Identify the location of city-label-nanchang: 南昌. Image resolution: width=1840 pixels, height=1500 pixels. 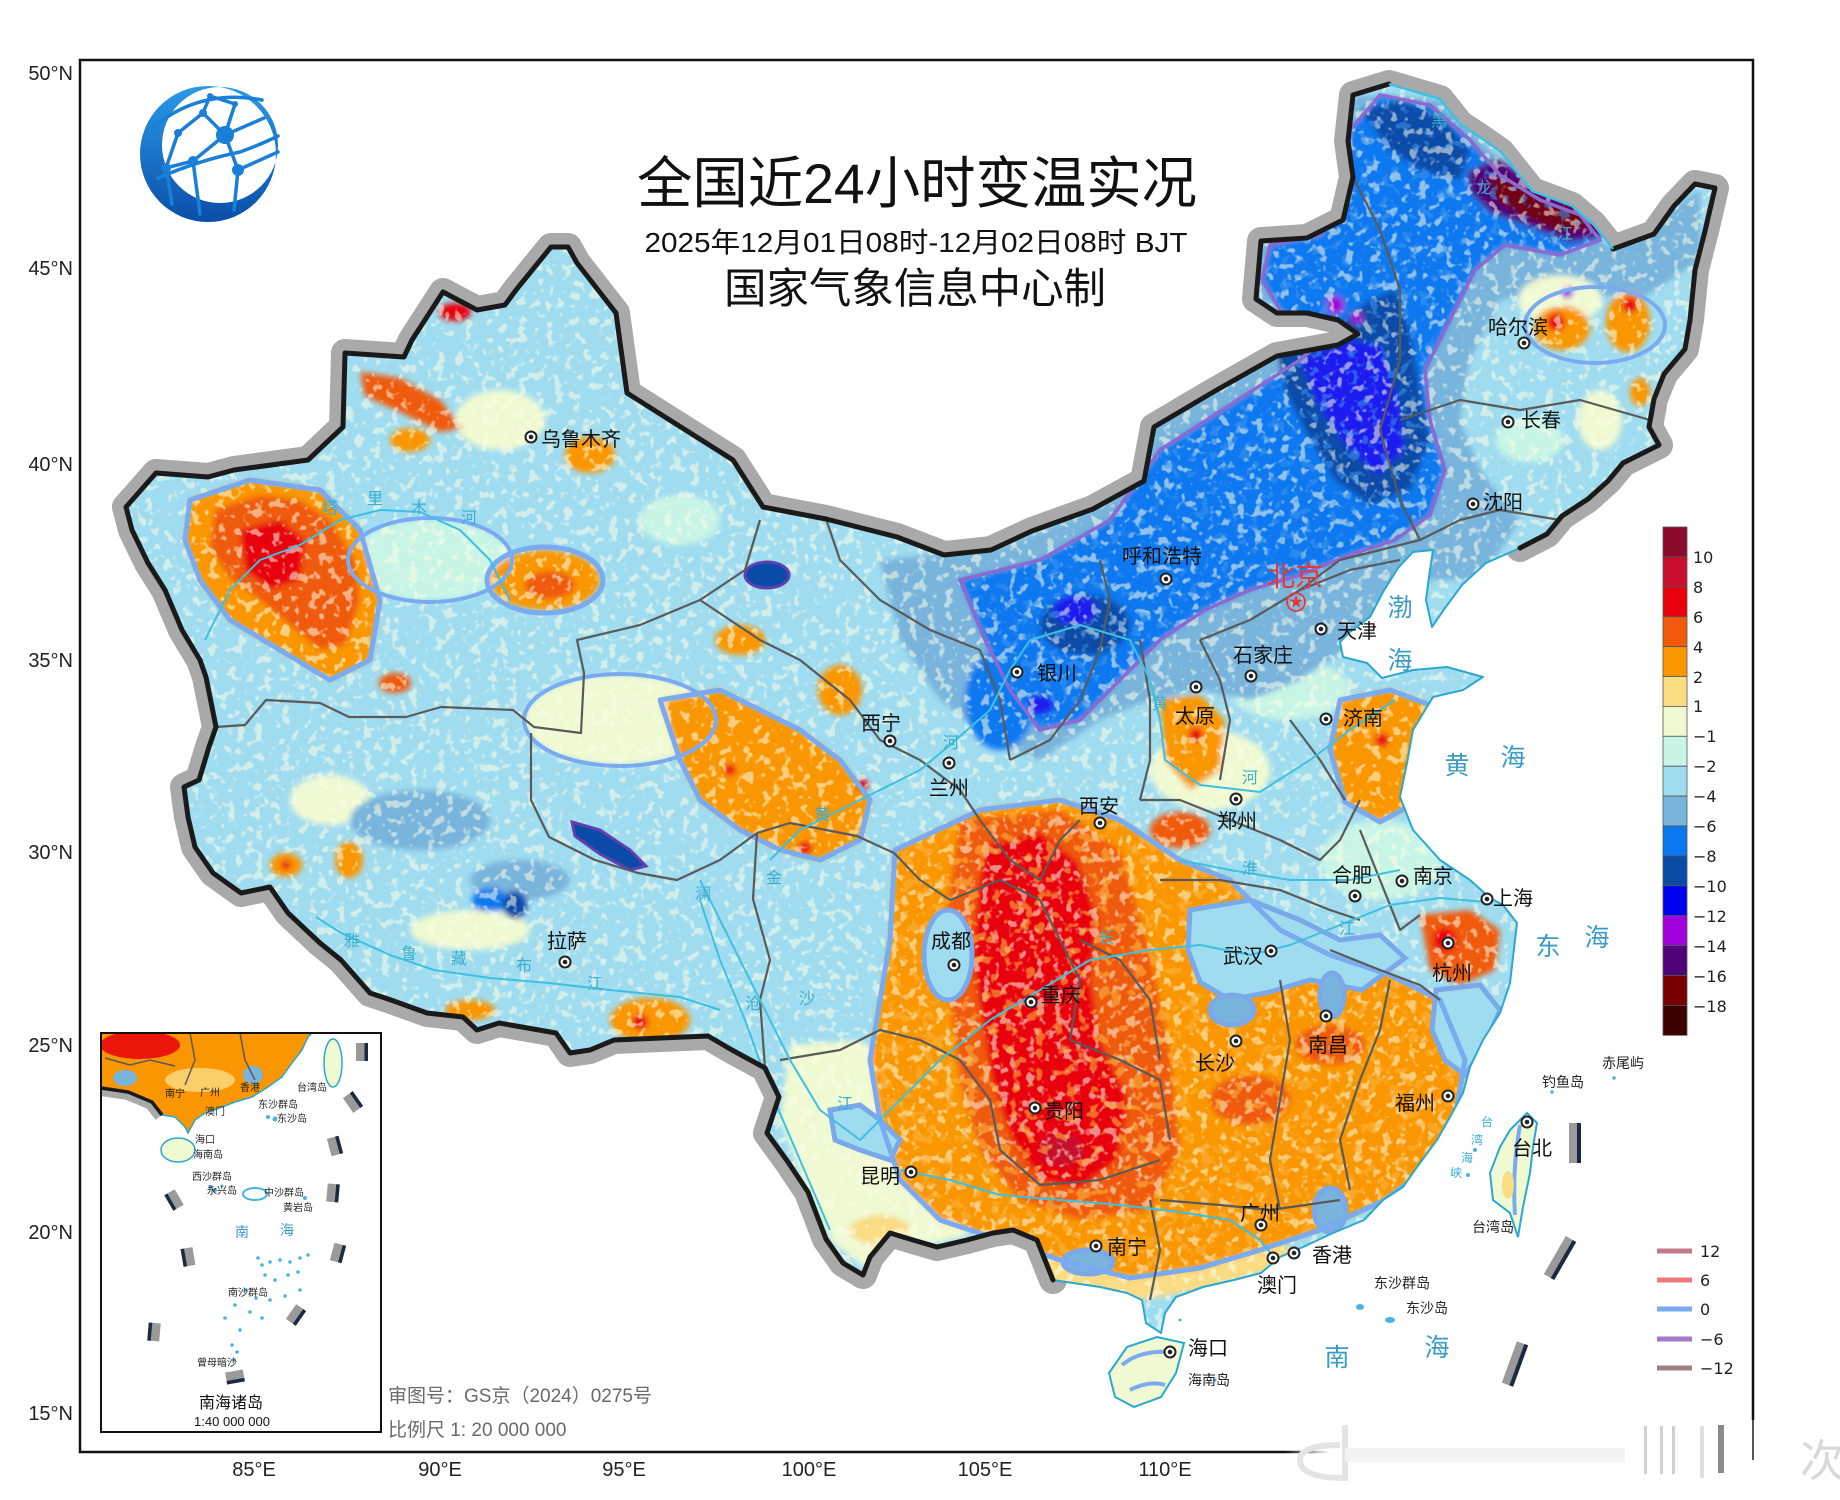
(1328, 1045).